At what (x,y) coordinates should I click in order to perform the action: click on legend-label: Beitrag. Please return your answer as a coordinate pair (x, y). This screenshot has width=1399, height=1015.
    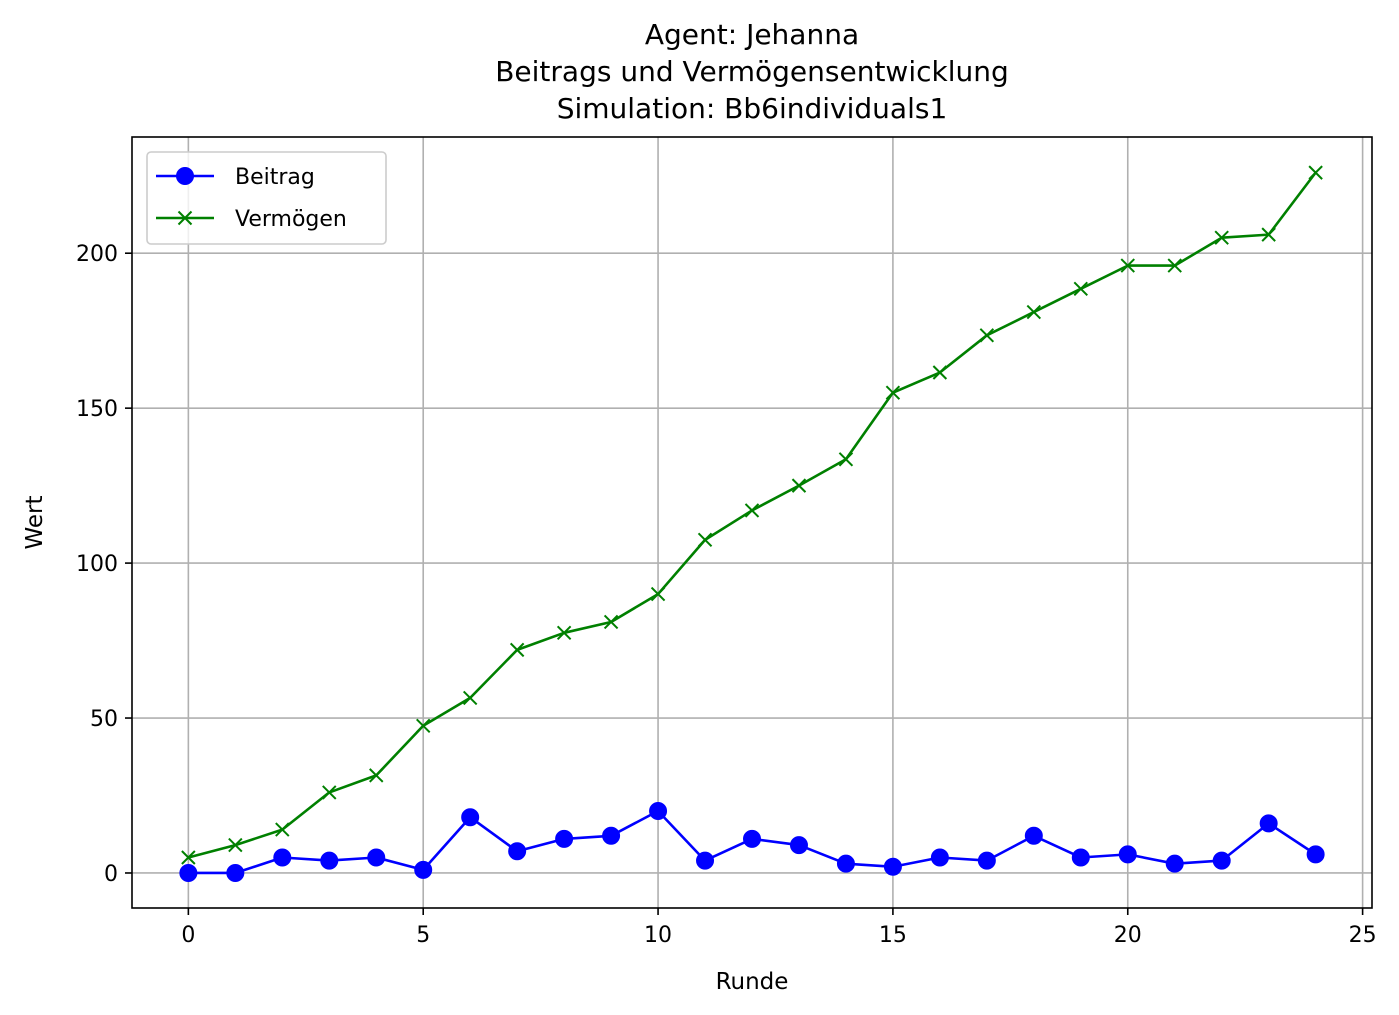
    Looking at the image, I should click on (275, 177).